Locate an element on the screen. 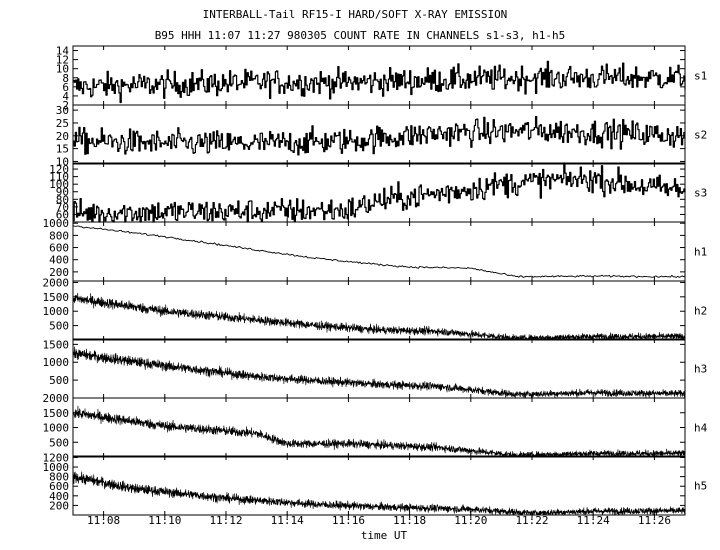 The width and height of the screenshot is (720, 550). y-tick-label-h3: 1000 is located at coordinates (56, 362).